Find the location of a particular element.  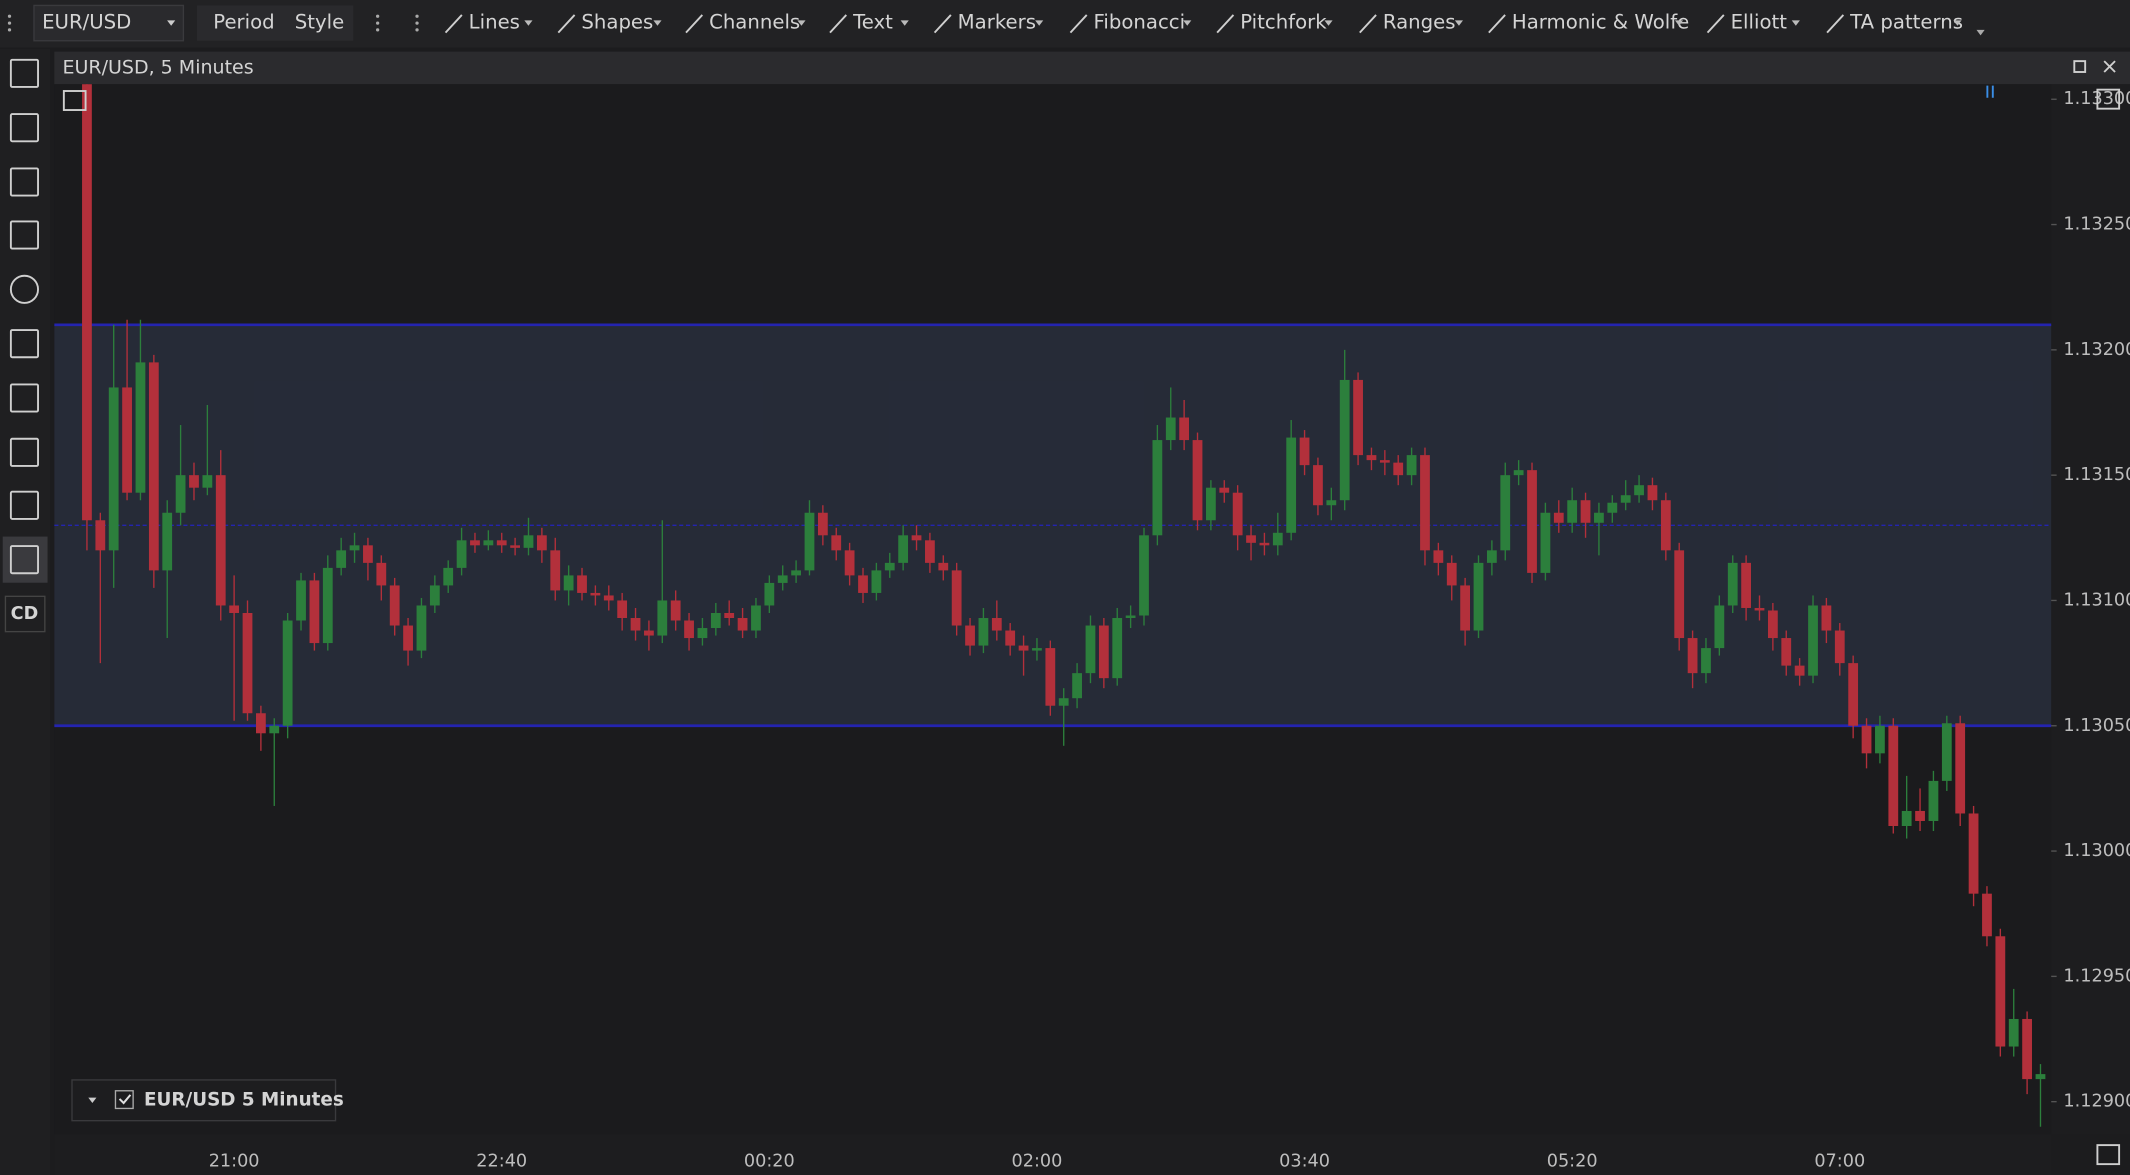

style-button: Style is located at coordinates (319, 22).